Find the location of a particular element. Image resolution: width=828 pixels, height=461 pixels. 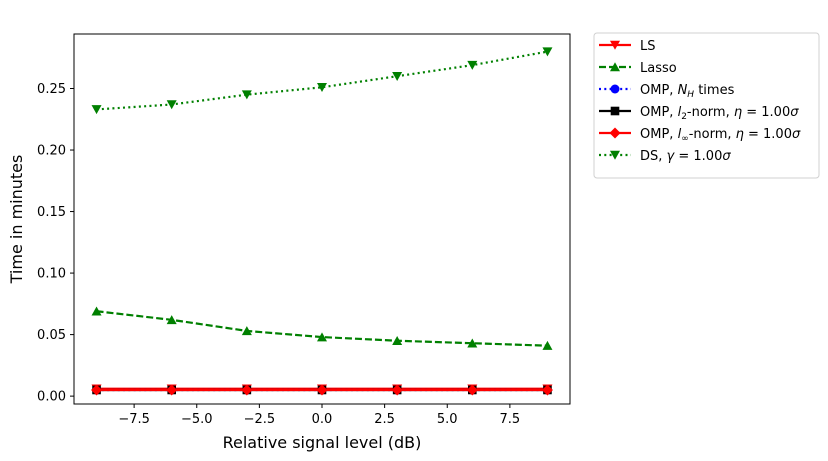

series-lasso is located at coordinates (322, 328).